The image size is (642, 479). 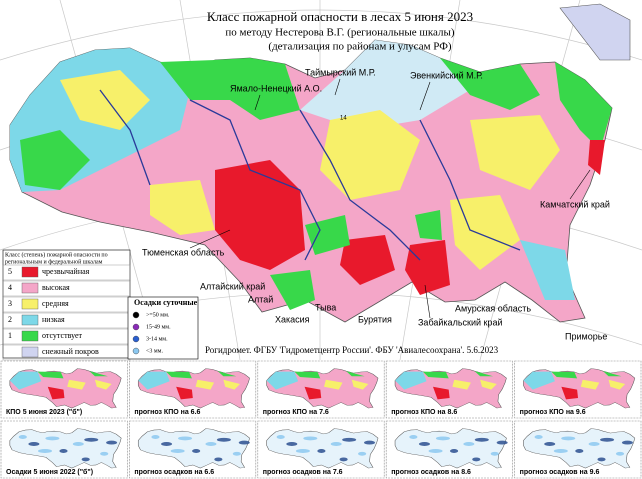 What do you see at coordinates (62, 335) in the screenshot?
I see `legend-label: отсутствует` at bounding box center [62, 335].